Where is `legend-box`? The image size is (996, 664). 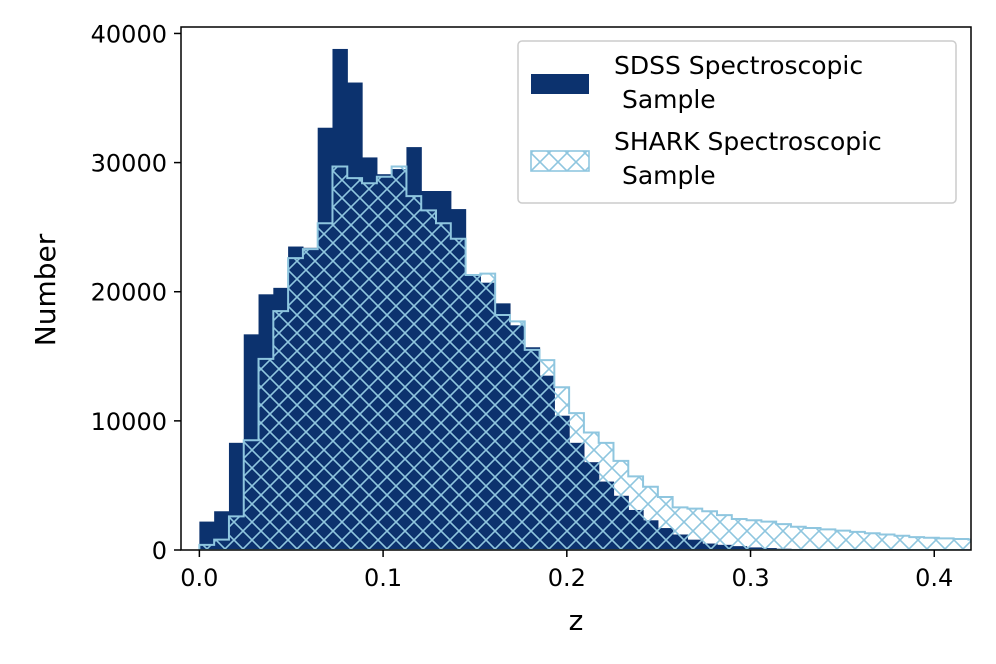
legend-box is located at coordinates (737, 122).